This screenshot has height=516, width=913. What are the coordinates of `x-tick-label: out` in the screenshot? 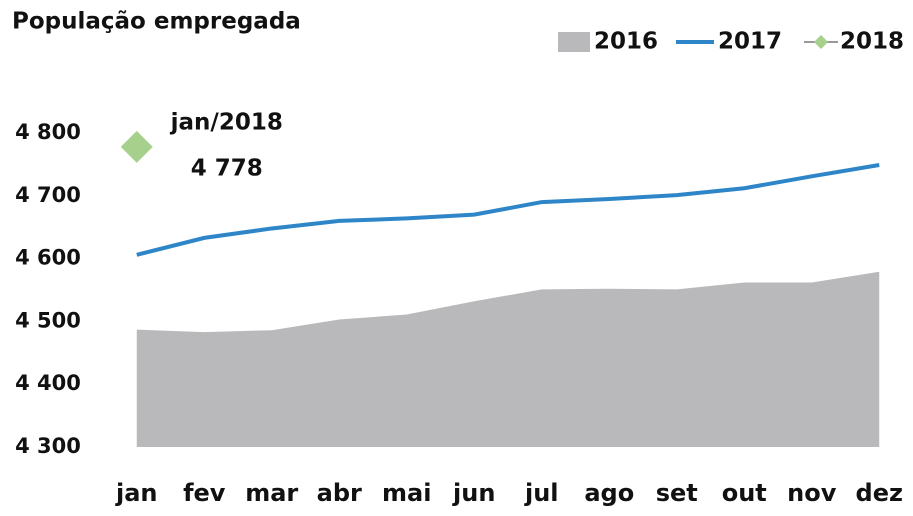 It's located at (744, 493).